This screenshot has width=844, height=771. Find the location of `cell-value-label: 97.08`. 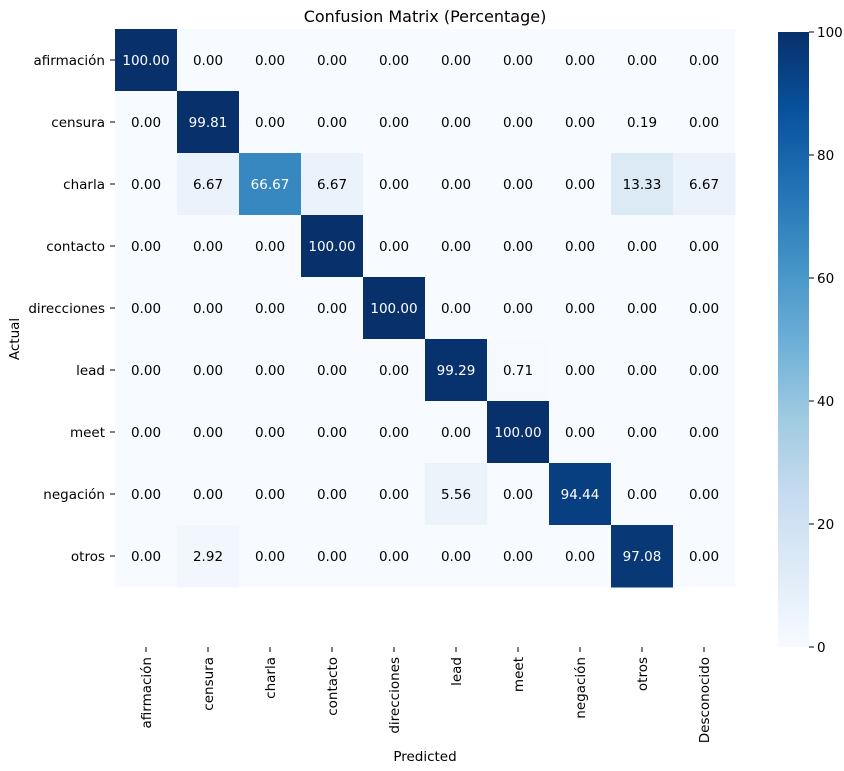

cell-value-label: 97.08 is located at coordinates (642, 557).